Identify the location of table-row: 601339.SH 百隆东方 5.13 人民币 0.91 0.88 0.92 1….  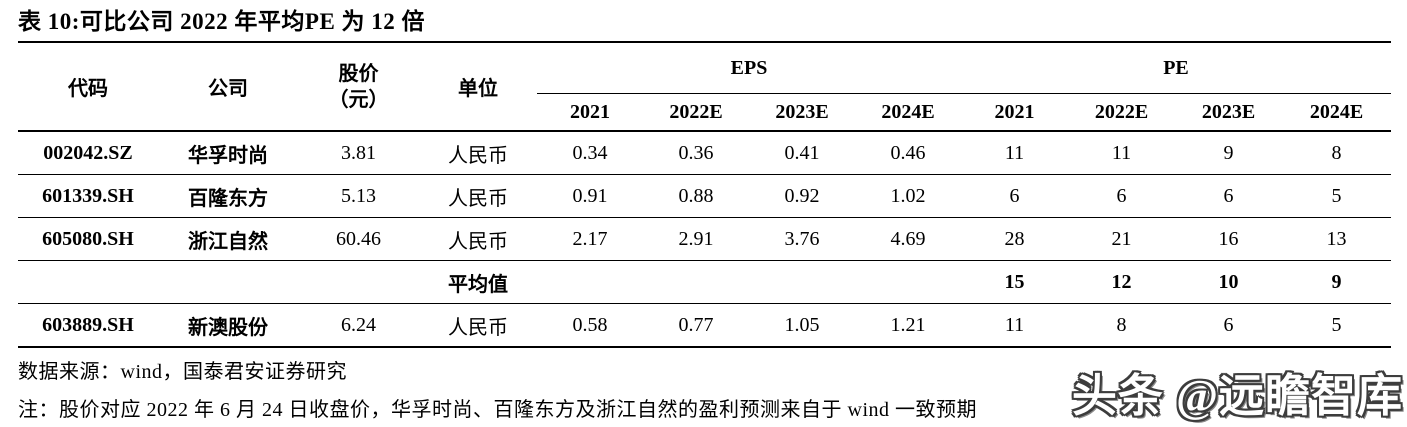
(704, 196).